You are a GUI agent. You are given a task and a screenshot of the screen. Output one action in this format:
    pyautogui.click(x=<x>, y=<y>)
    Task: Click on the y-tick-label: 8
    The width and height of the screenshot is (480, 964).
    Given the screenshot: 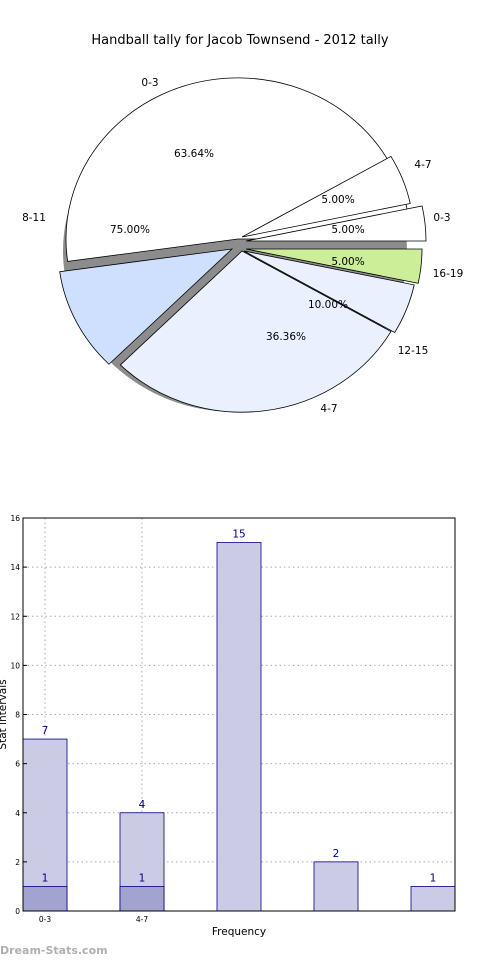 What is the action you would take?
    pyautogui.click(x=17, y=715)
    